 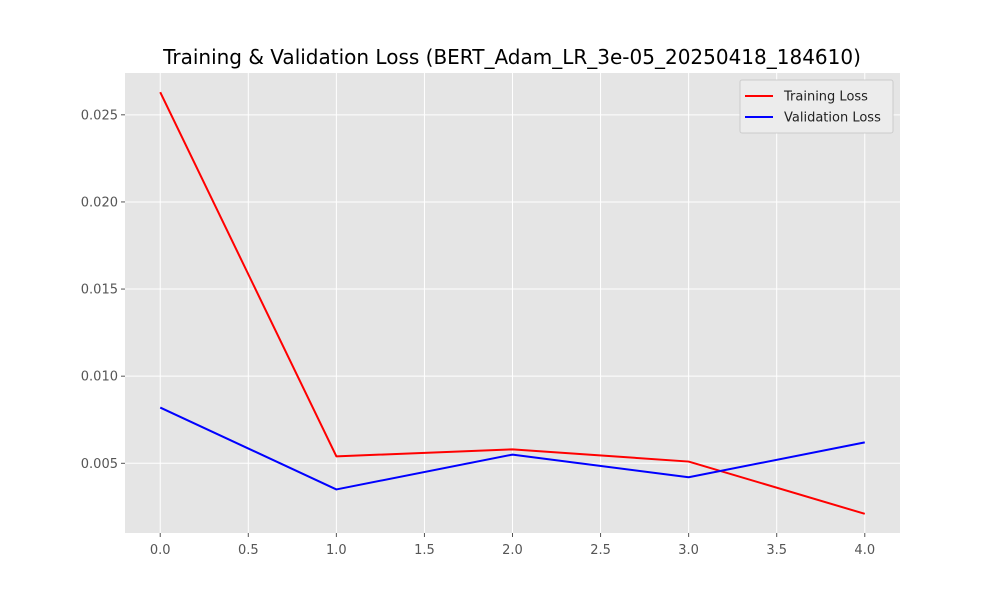 I want to click on y-tick-label: 0.015, so click(x=99, y=290).